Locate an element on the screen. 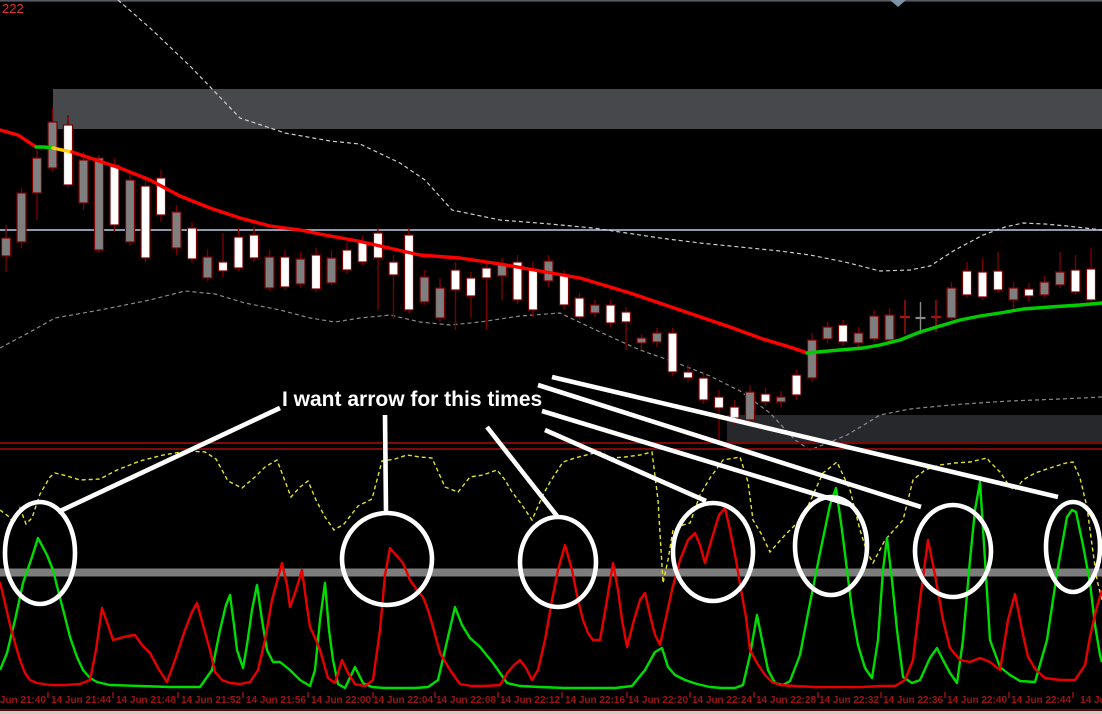  window-bottom-edge is located at coordinates (551, 712).